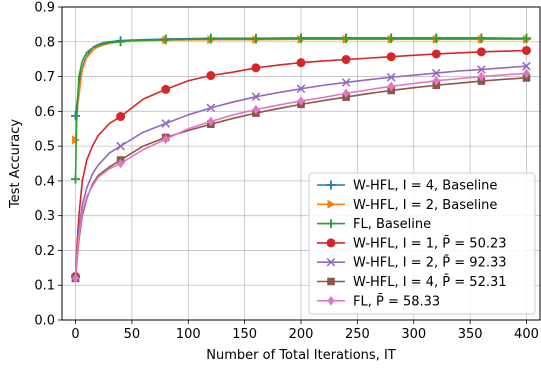  Describe the element at coordinates (44, 112) in the screenshot. I see `y-tick-label: 0.6` at that location.